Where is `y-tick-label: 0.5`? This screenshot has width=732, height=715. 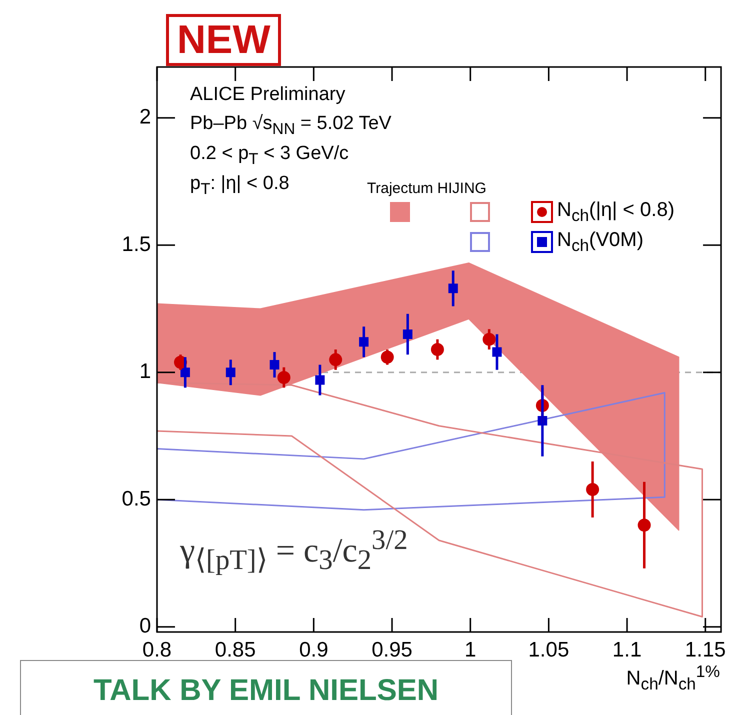 y-tick-label: 0.5 is located at coordinates (136, 498).